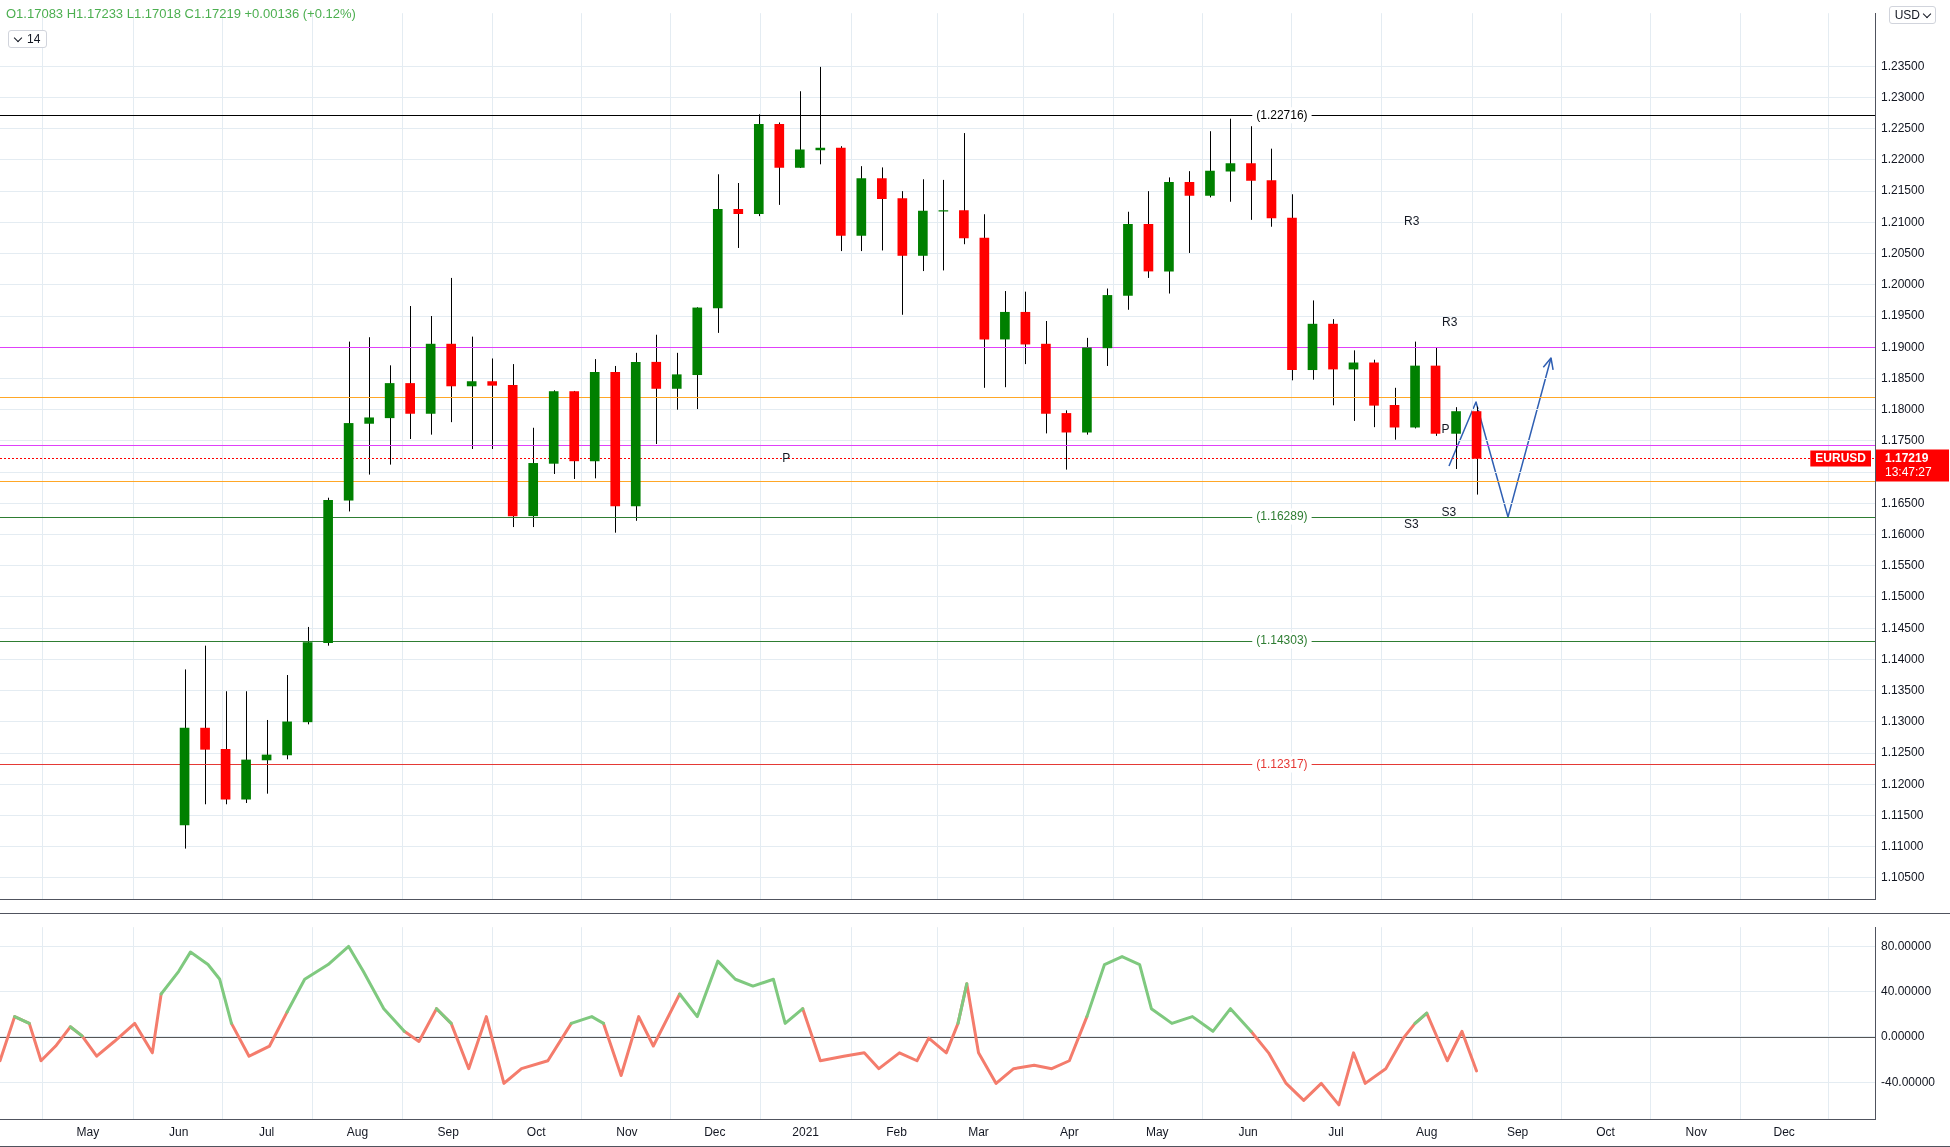 The image size is (1950, 1147). What do you see at coordinates (897, 1132) in the screenshot?
I see `x-tick-label: Feb` at bounding box center [897, 1132].